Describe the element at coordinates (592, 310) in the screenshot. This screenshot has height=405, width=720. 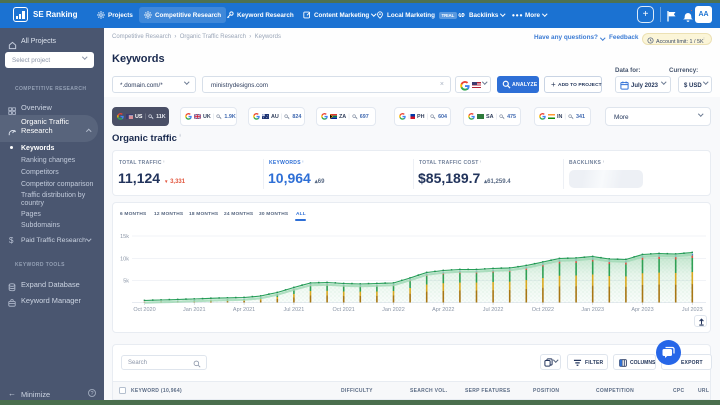
I see `svg-text: Jan 2023` at that location.